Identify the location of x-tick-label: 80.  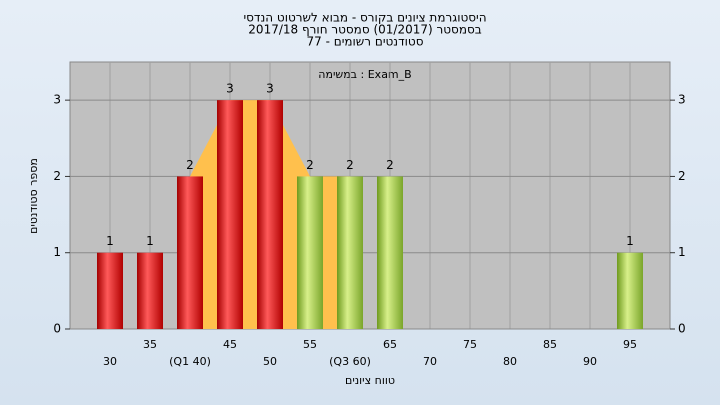
(510, 361).